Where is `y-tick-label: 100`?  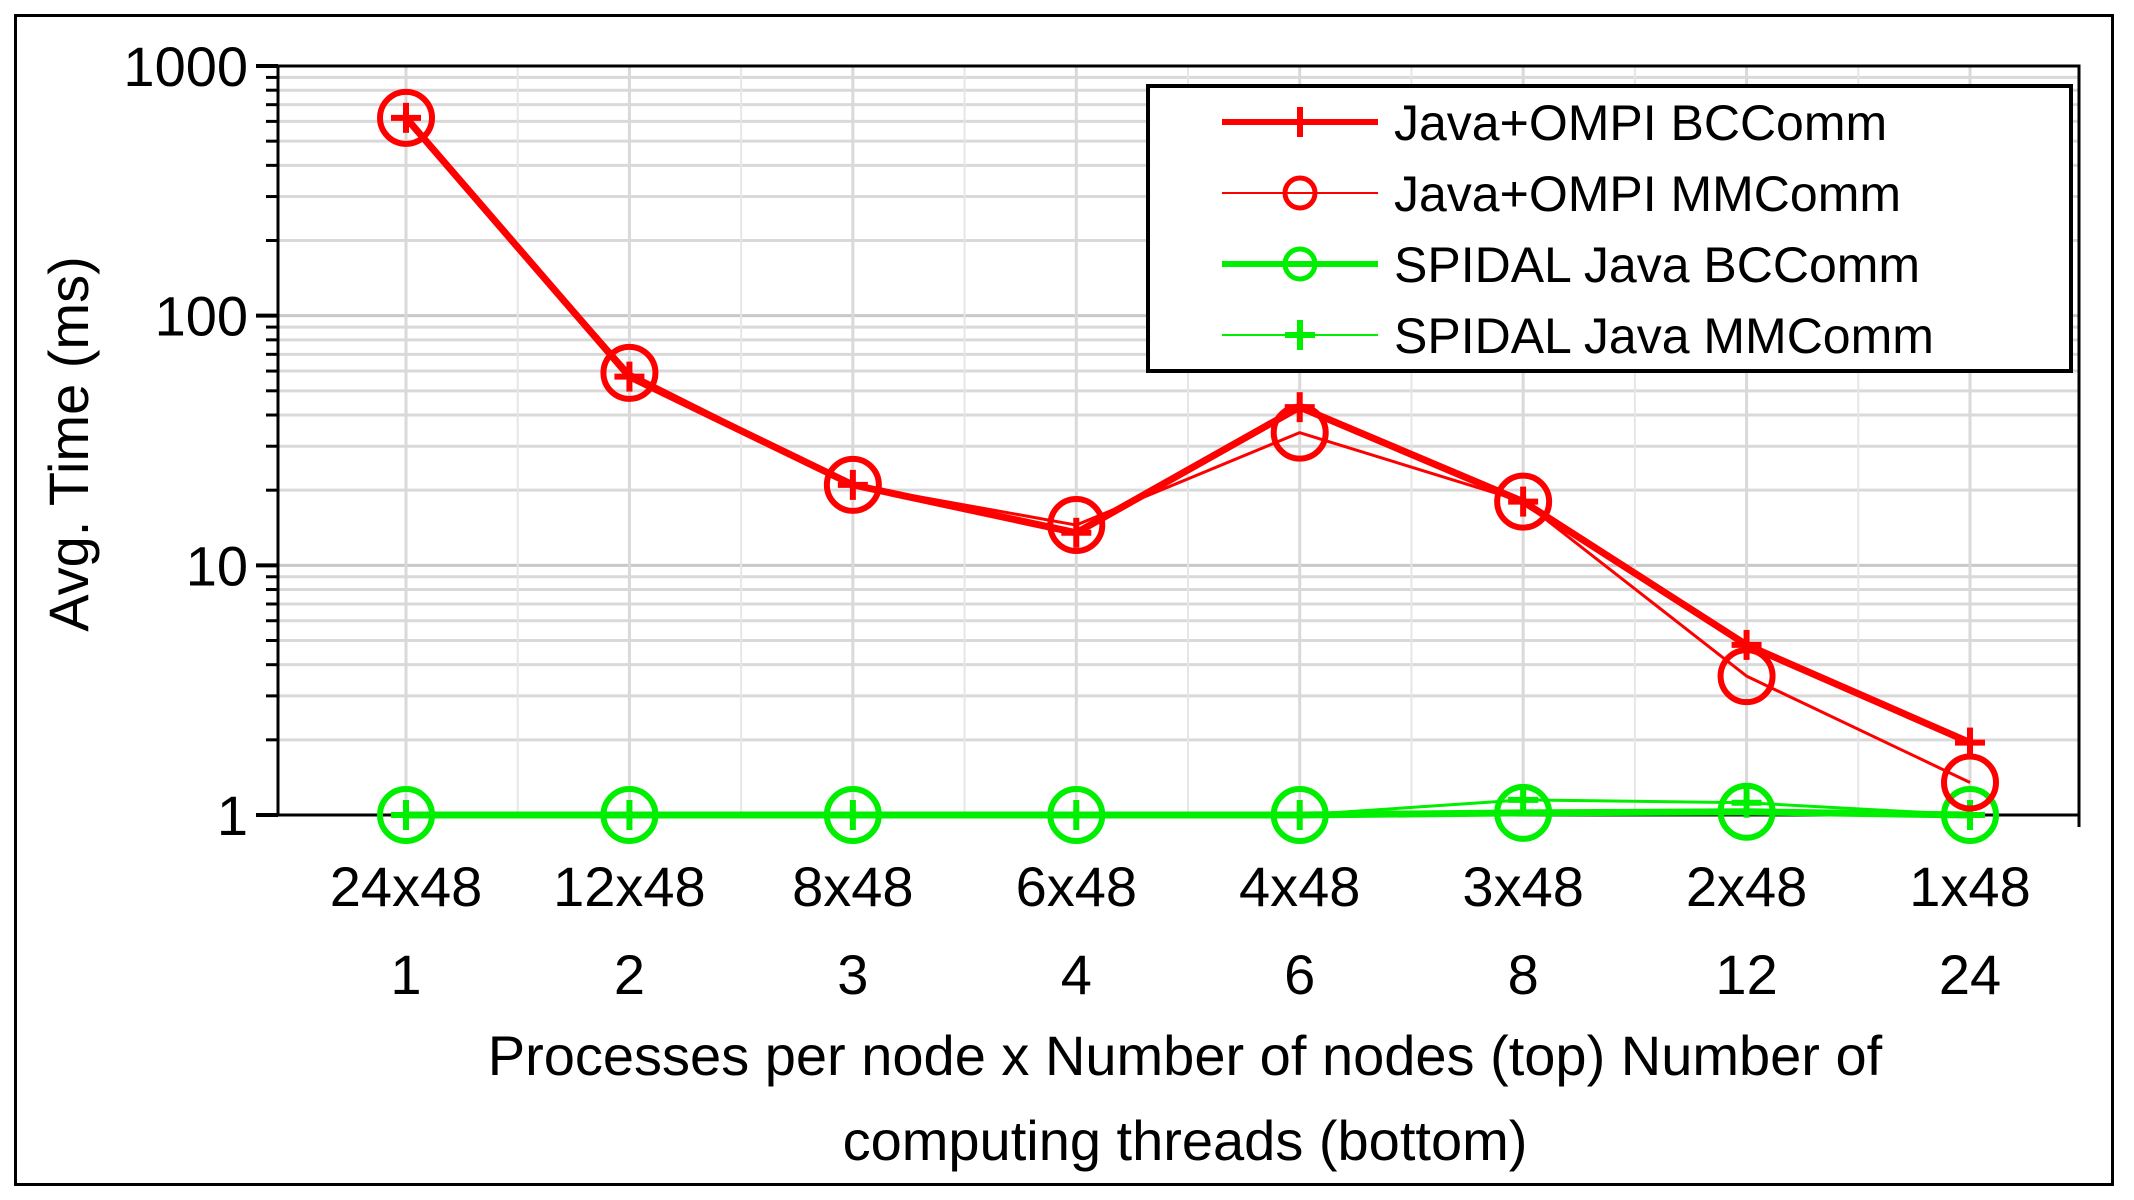 y-tick-label: 100 is located at coordinates (201, 316).